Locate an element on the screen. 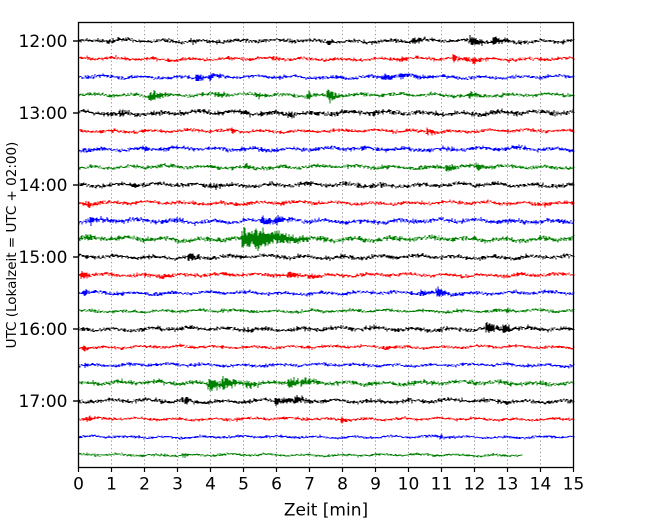  x-tick-label: 7 is located at coordinates (309, 485).